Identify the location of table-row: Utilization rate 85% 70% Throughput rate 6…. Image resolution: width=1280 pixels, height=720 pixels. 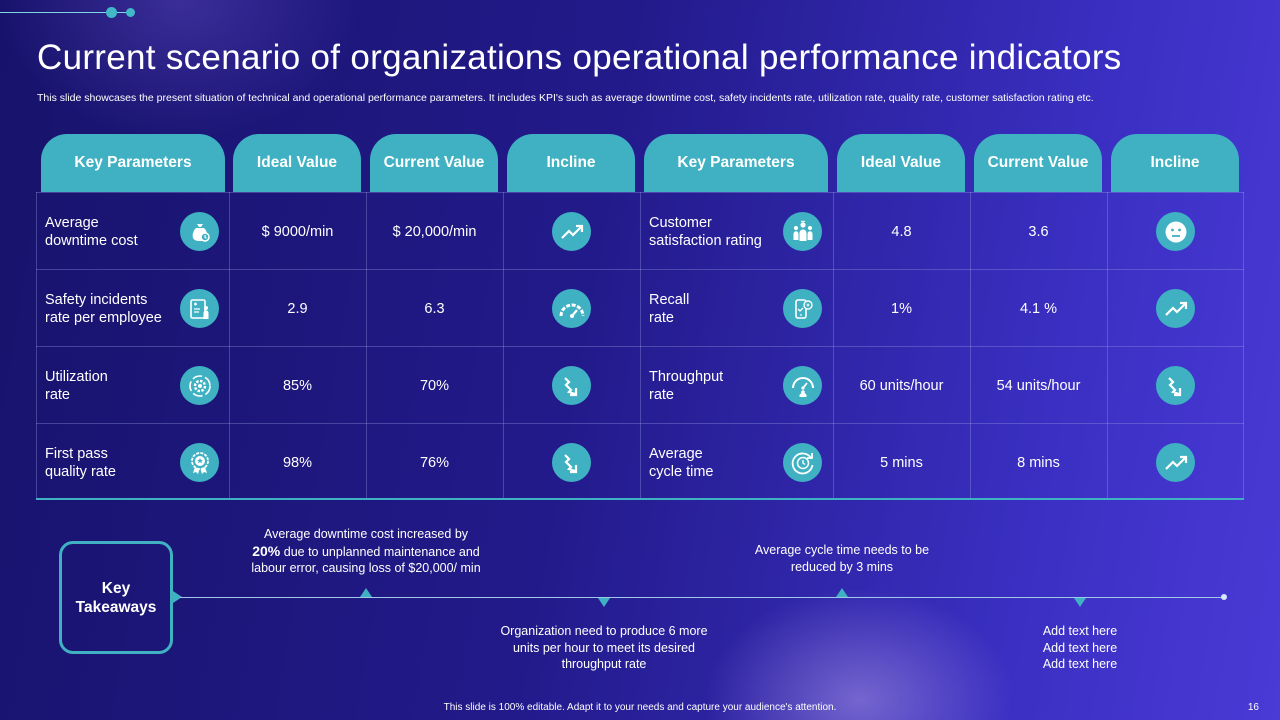
(640, 384).